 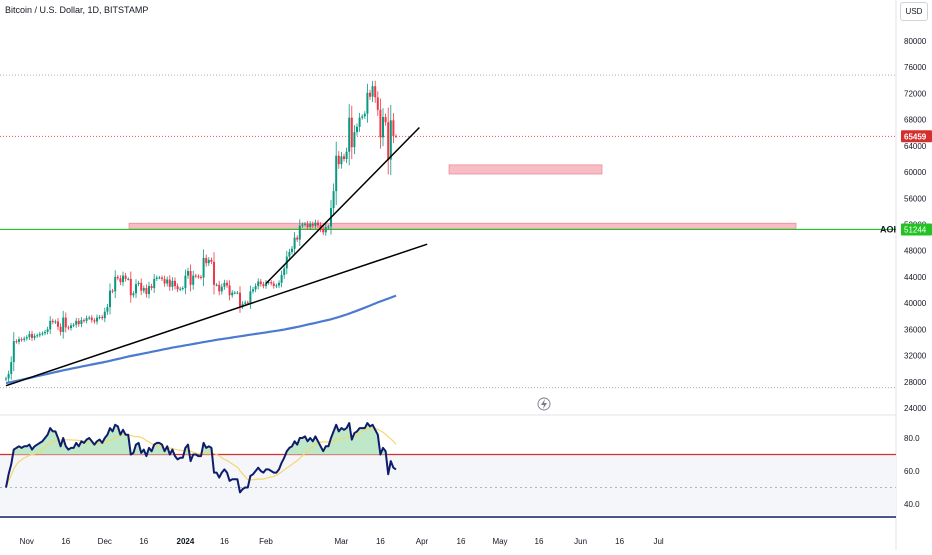 What do you see at coordinates (912, 471) in the screenshot?
I see `rsi-tick-label: 60.0` at bounding box center [912, 471].